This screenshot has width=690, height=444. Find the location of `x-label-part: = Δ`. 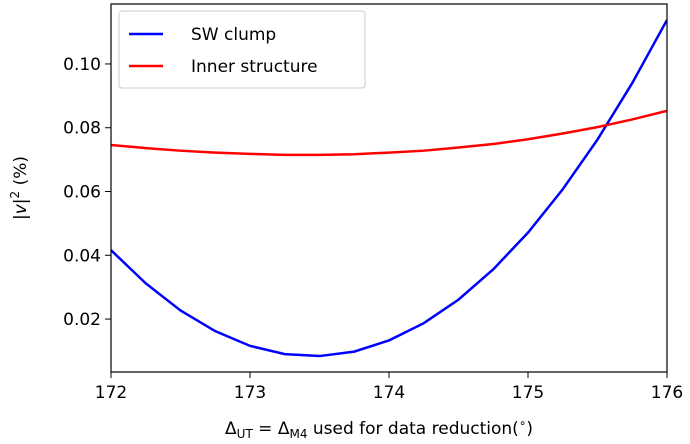

x-label-part: = Δ is located at coordinates (271, 429).